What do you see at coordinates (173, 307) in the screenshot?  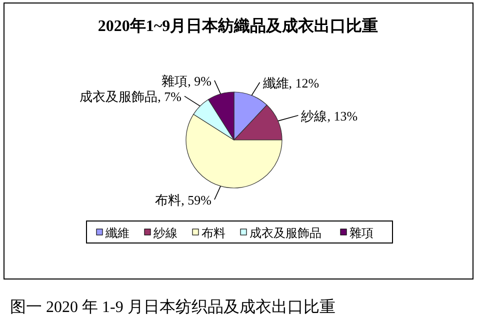 I see `text: 图一 2020 年 1-9 月日本纺织品及成衣出口比重` at bounding box center [173, 307].